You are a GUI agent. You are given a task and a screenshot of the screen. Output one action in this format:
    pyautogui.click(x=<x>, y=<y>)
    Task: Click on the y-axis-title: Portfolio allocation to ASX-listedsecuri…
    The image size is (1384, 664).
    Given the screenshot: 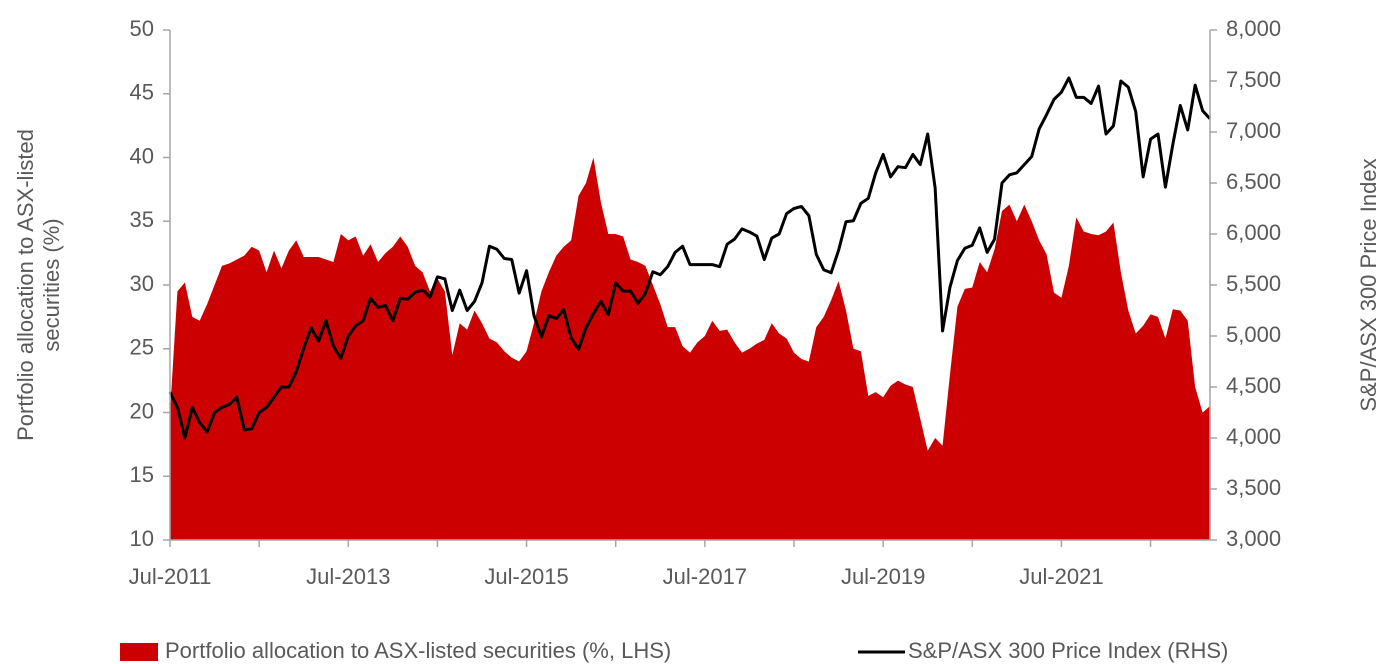 What is the action you would take?
    pyautogui.click(x=38, y=285)
    